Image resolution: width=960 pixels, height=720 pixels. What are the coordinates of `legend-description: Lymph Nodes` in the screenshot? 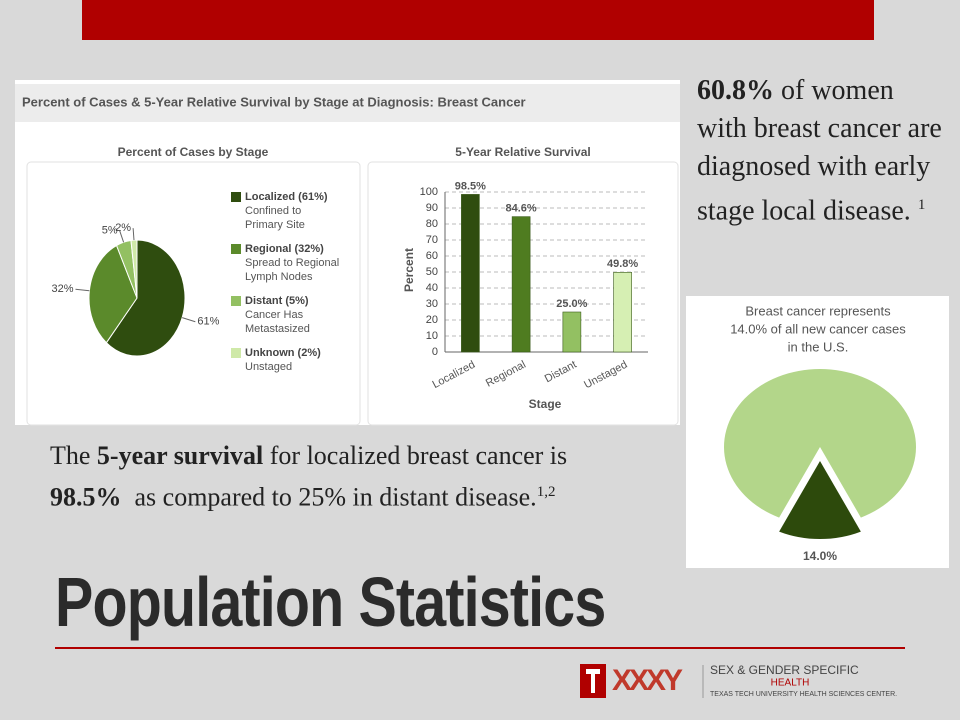 It's located at (279, 277).